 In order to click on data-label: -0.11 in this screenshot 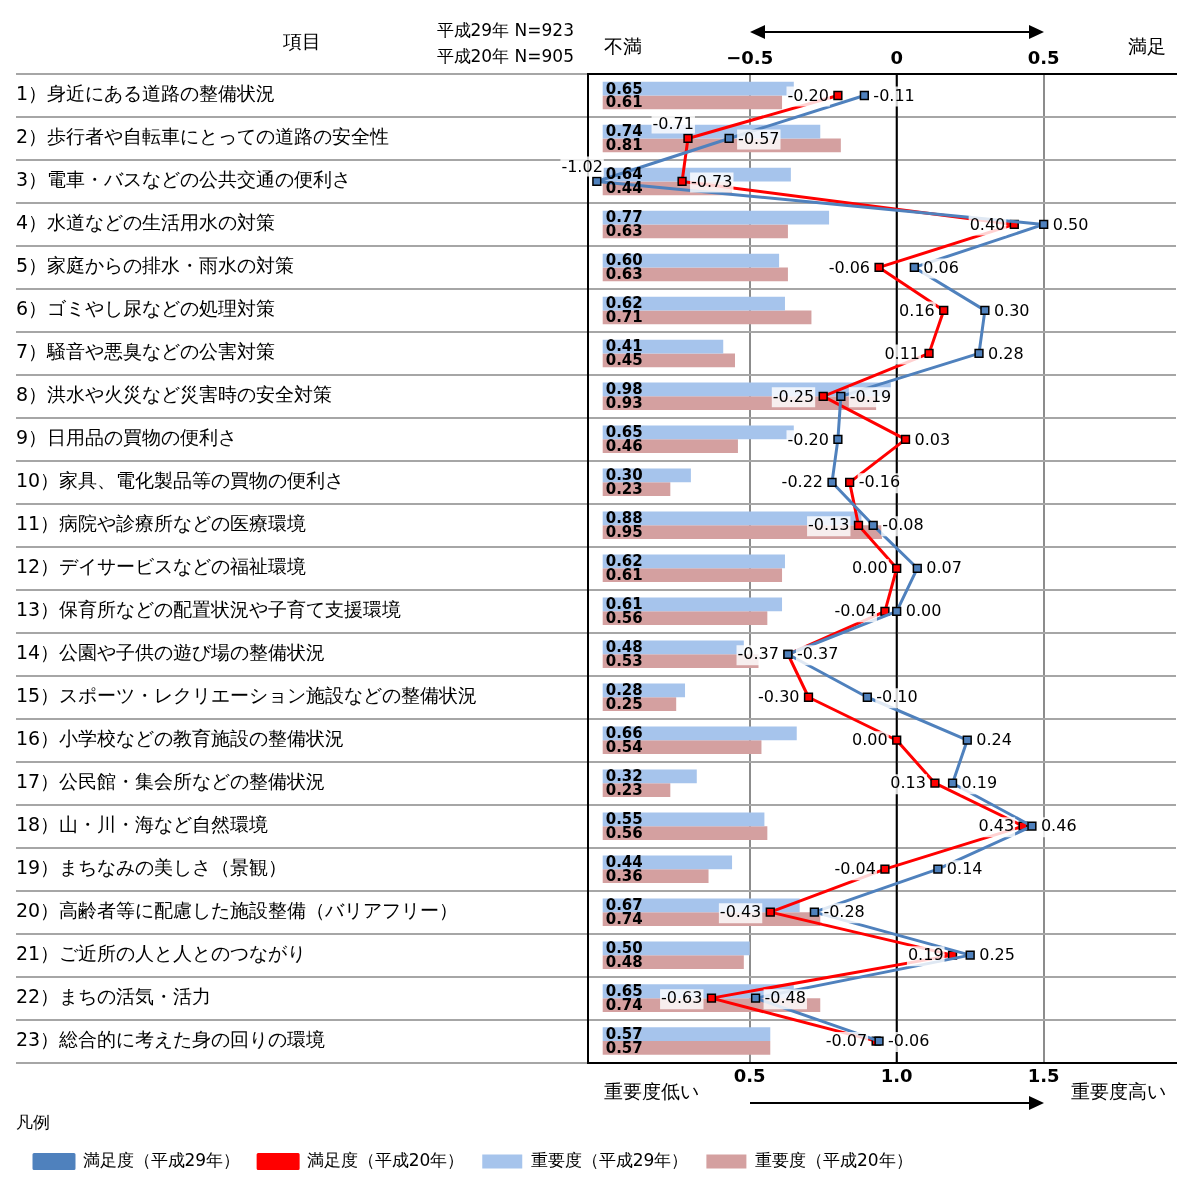, I will do `click(894, 95)`.